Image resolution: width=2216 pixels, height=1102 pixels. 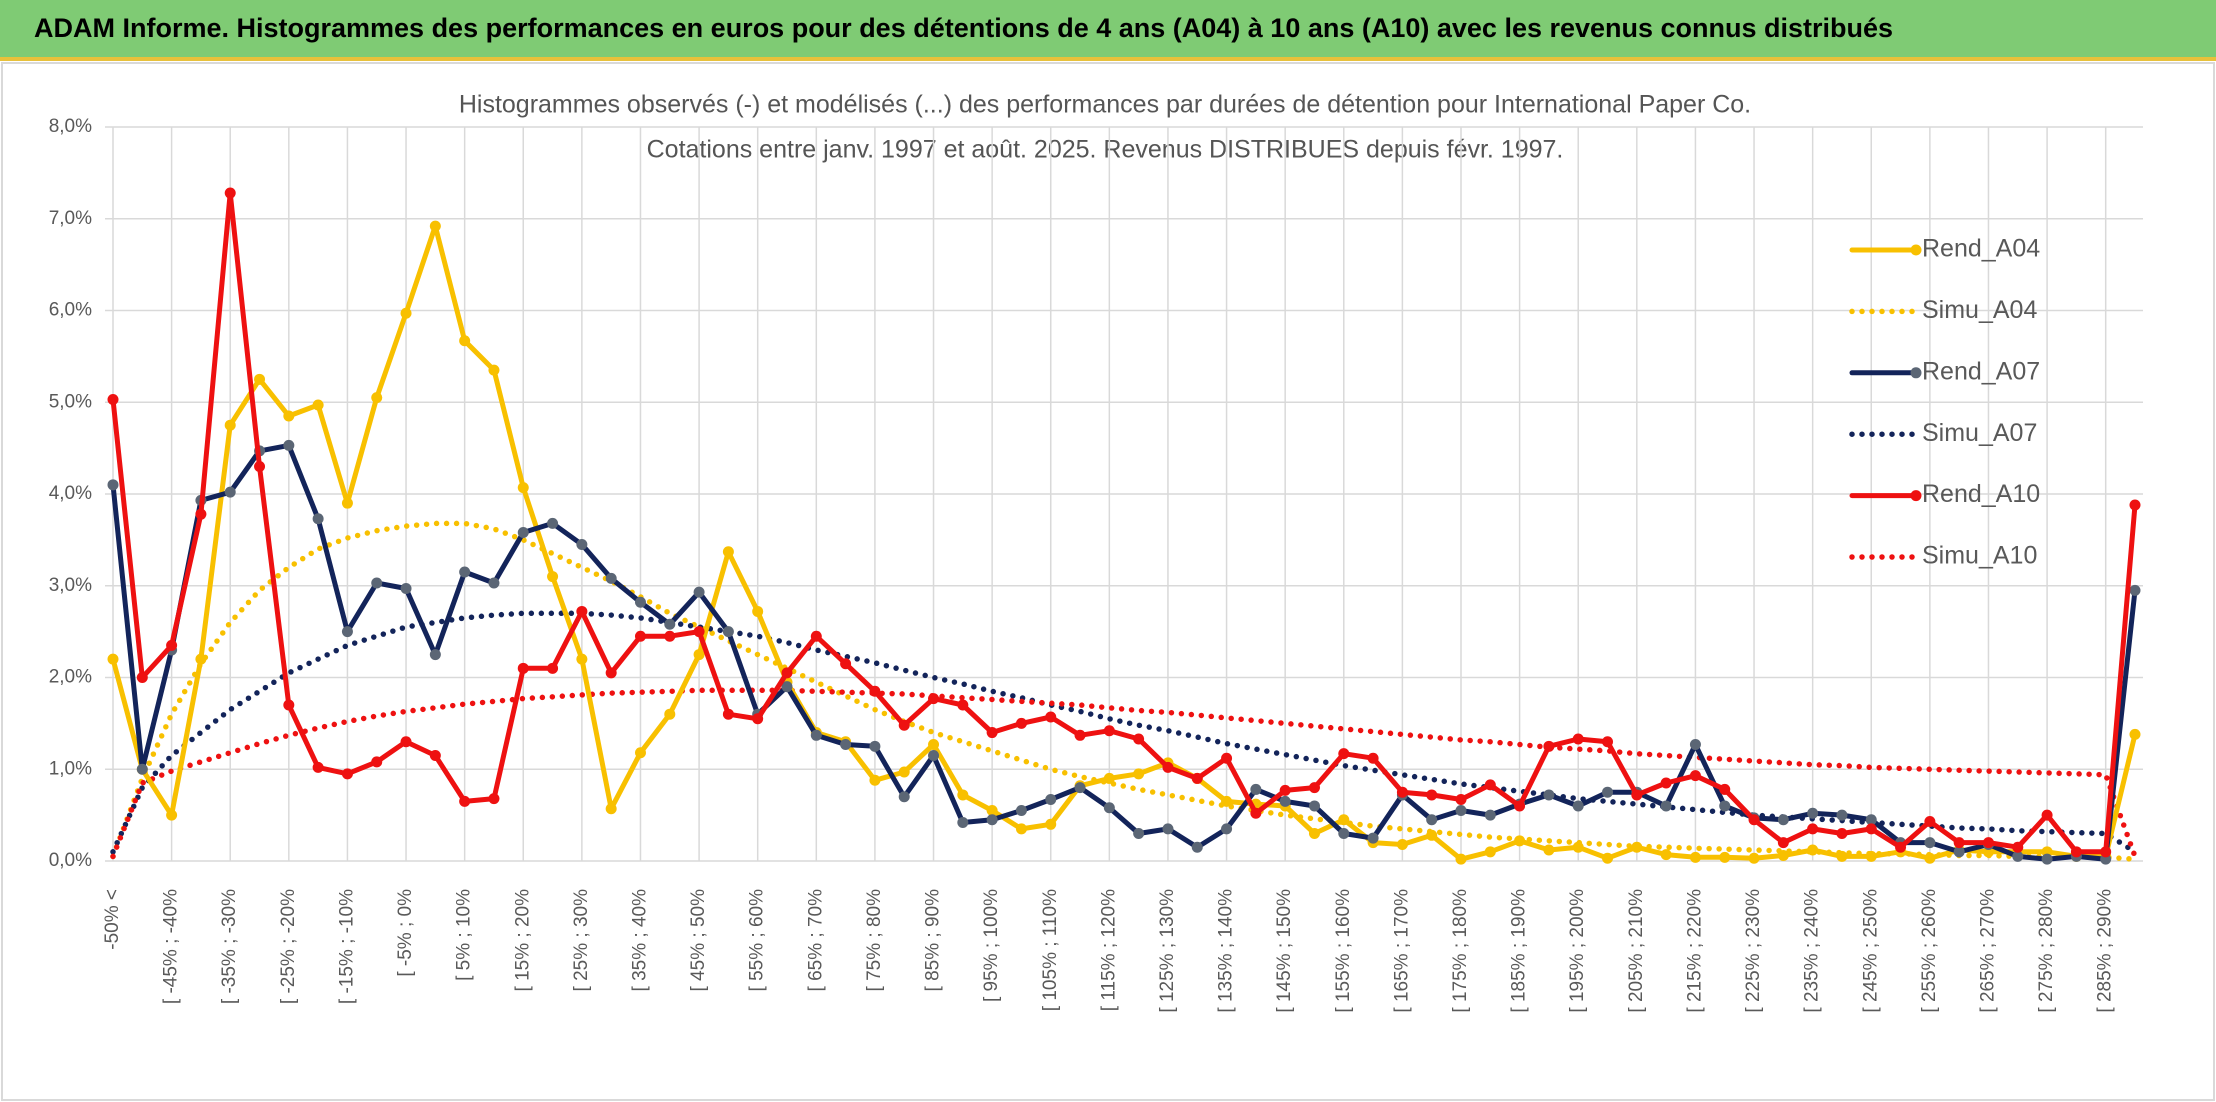 What do you see at coordinates (1519, 951) in the screenshot?
I see `x-tick-label: [ 185% ; 190%` at bounding box center [1519, 951].